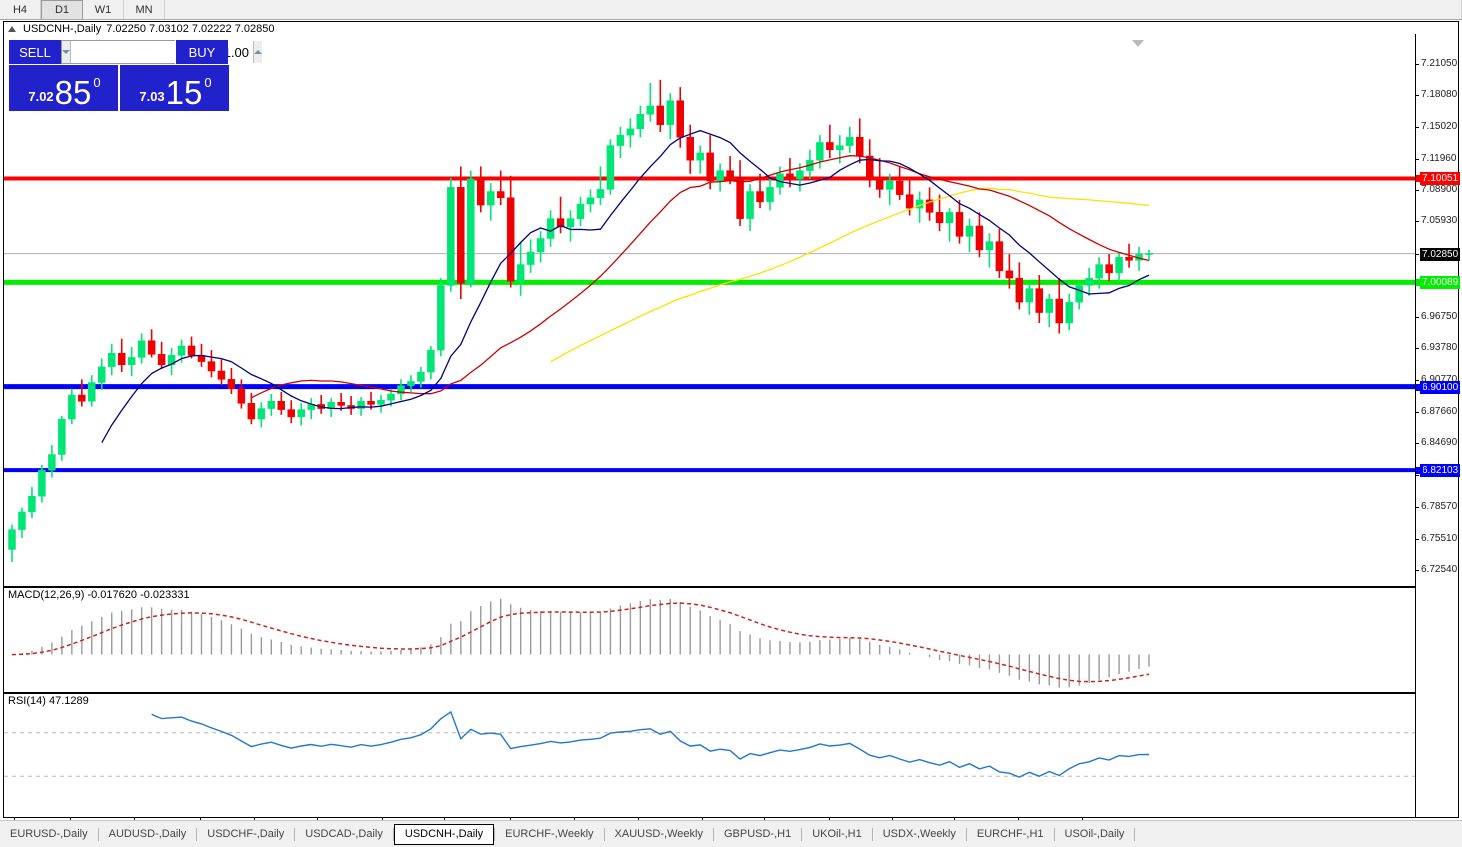 This screenshot has width=1462, height=847. What do you see at coordinates (246, 834) in the screenshot?
I see `chart-tab-usdchfdaily: USDCHF-,Daily` at bounding box center [246, 834].